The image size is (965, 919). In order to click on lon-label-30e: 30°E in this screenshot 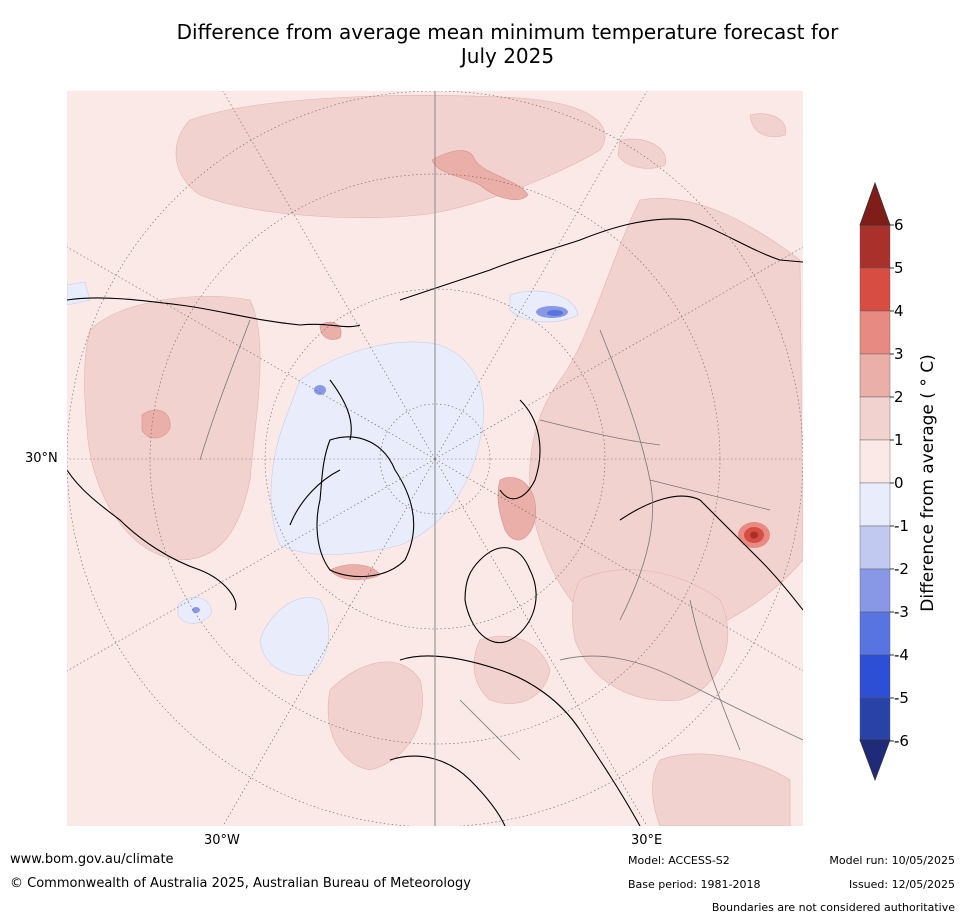, I will do `click(647, 840)`.